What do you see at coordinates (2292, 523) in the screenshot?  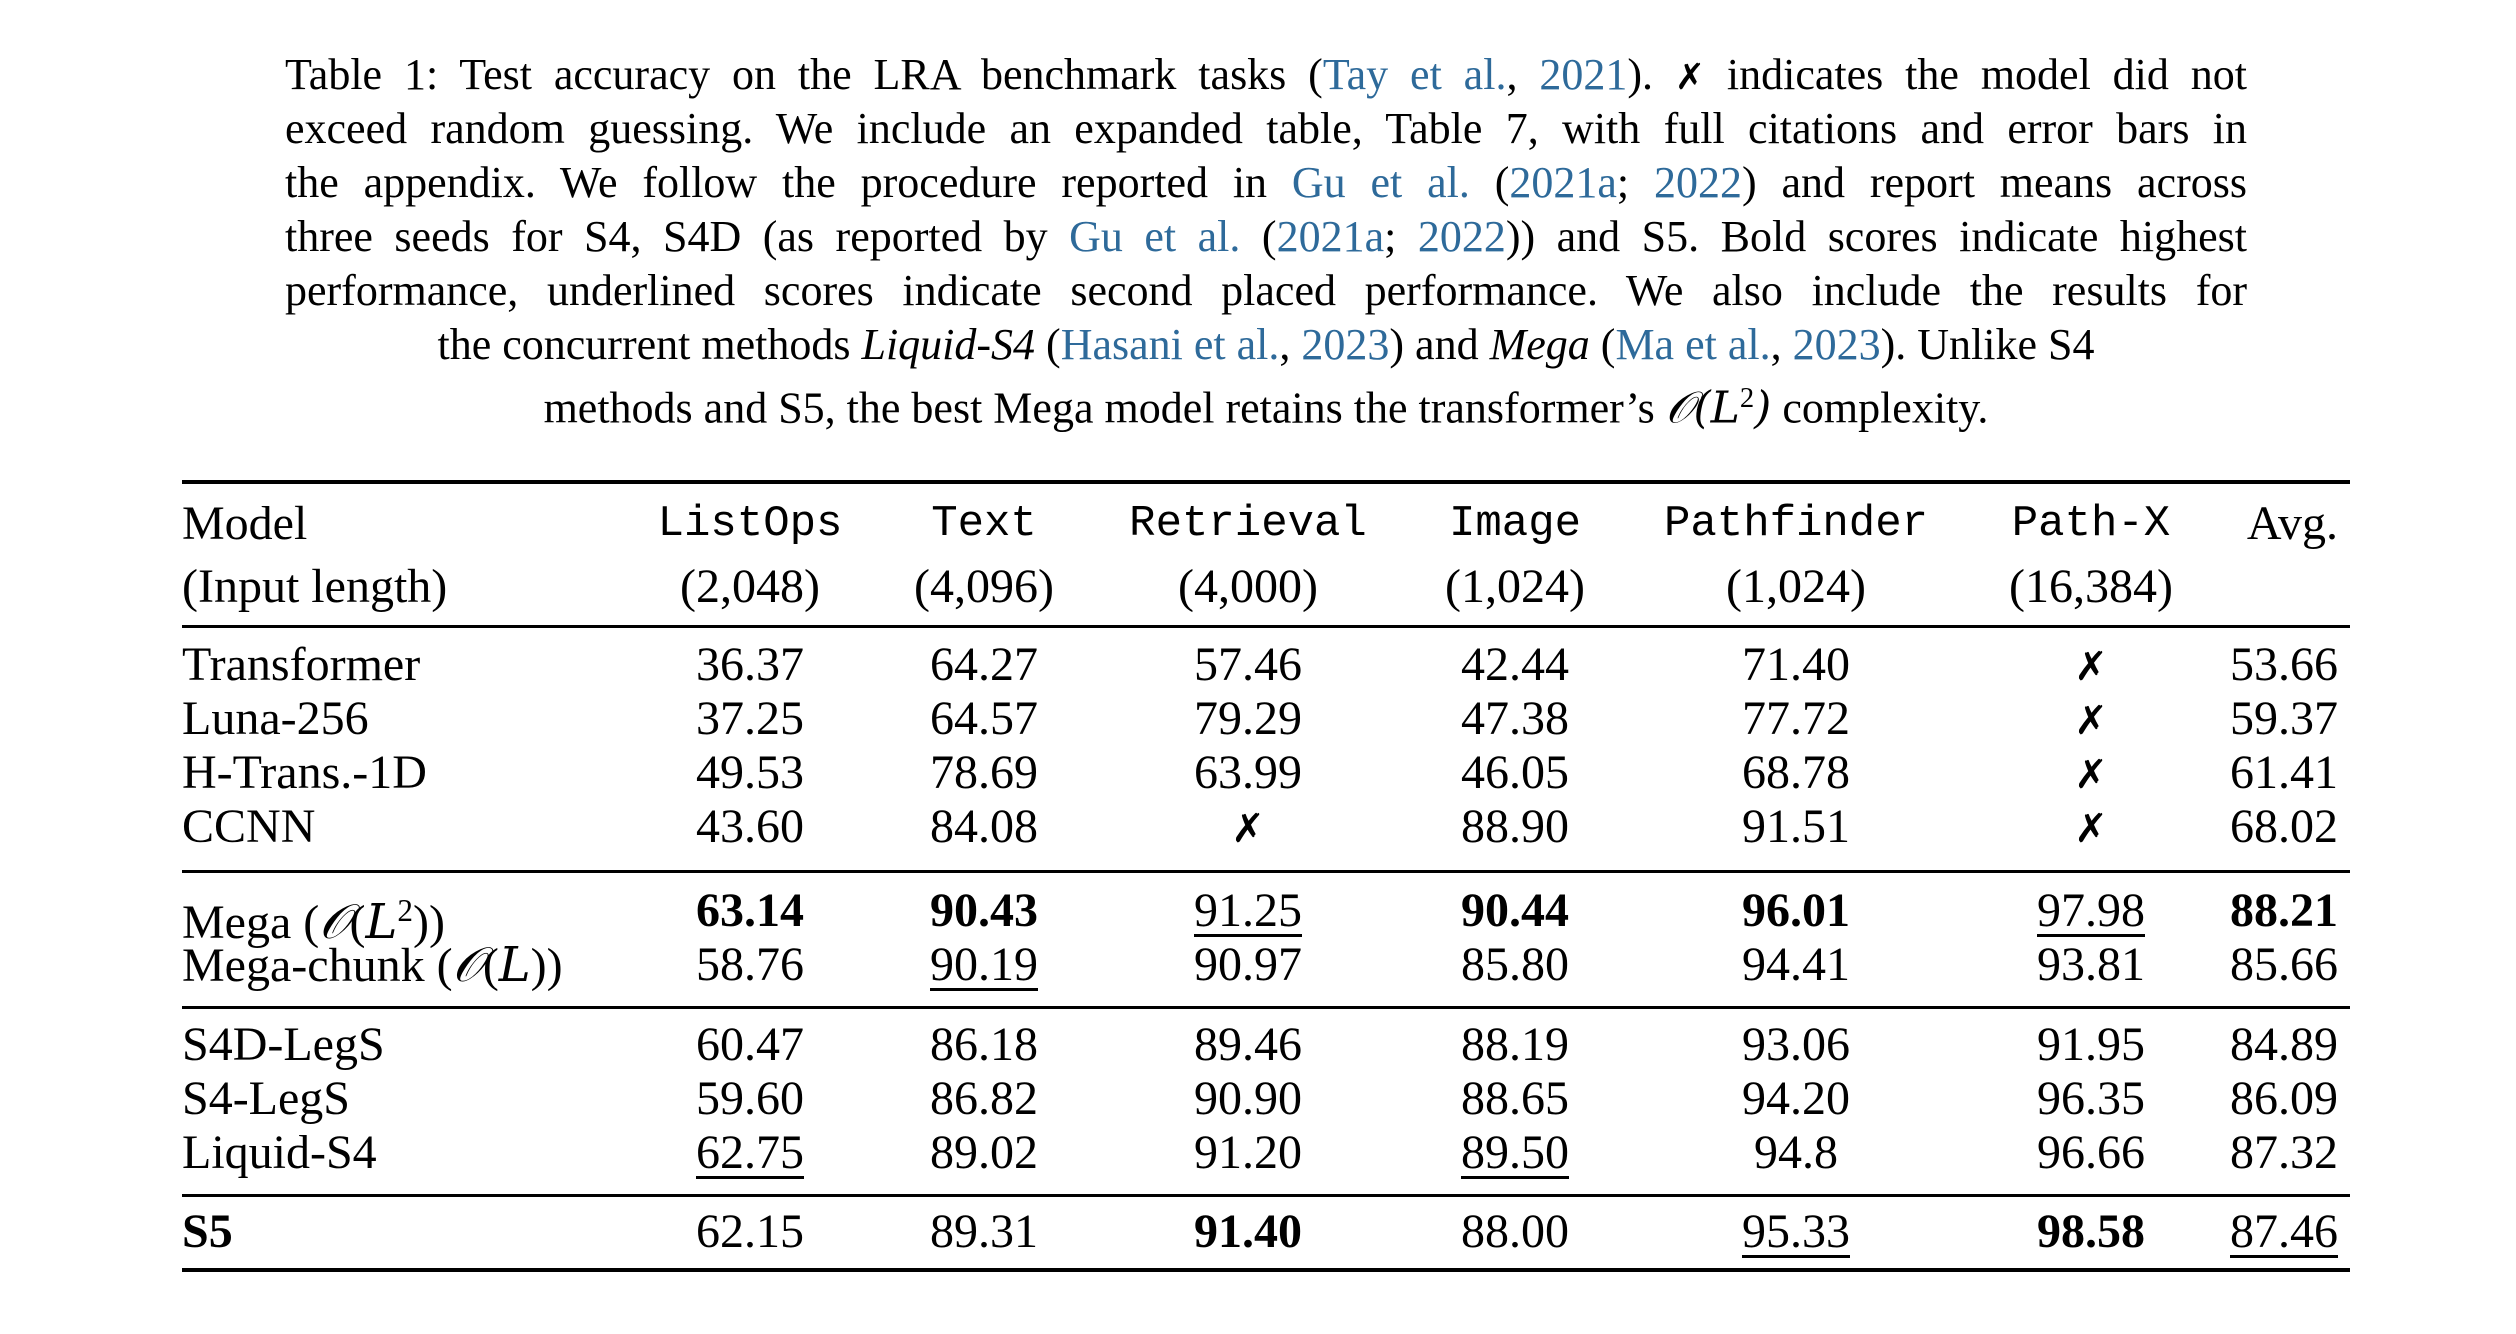 I see `header-avg: Avg.` at bounding box center [2292, 523].